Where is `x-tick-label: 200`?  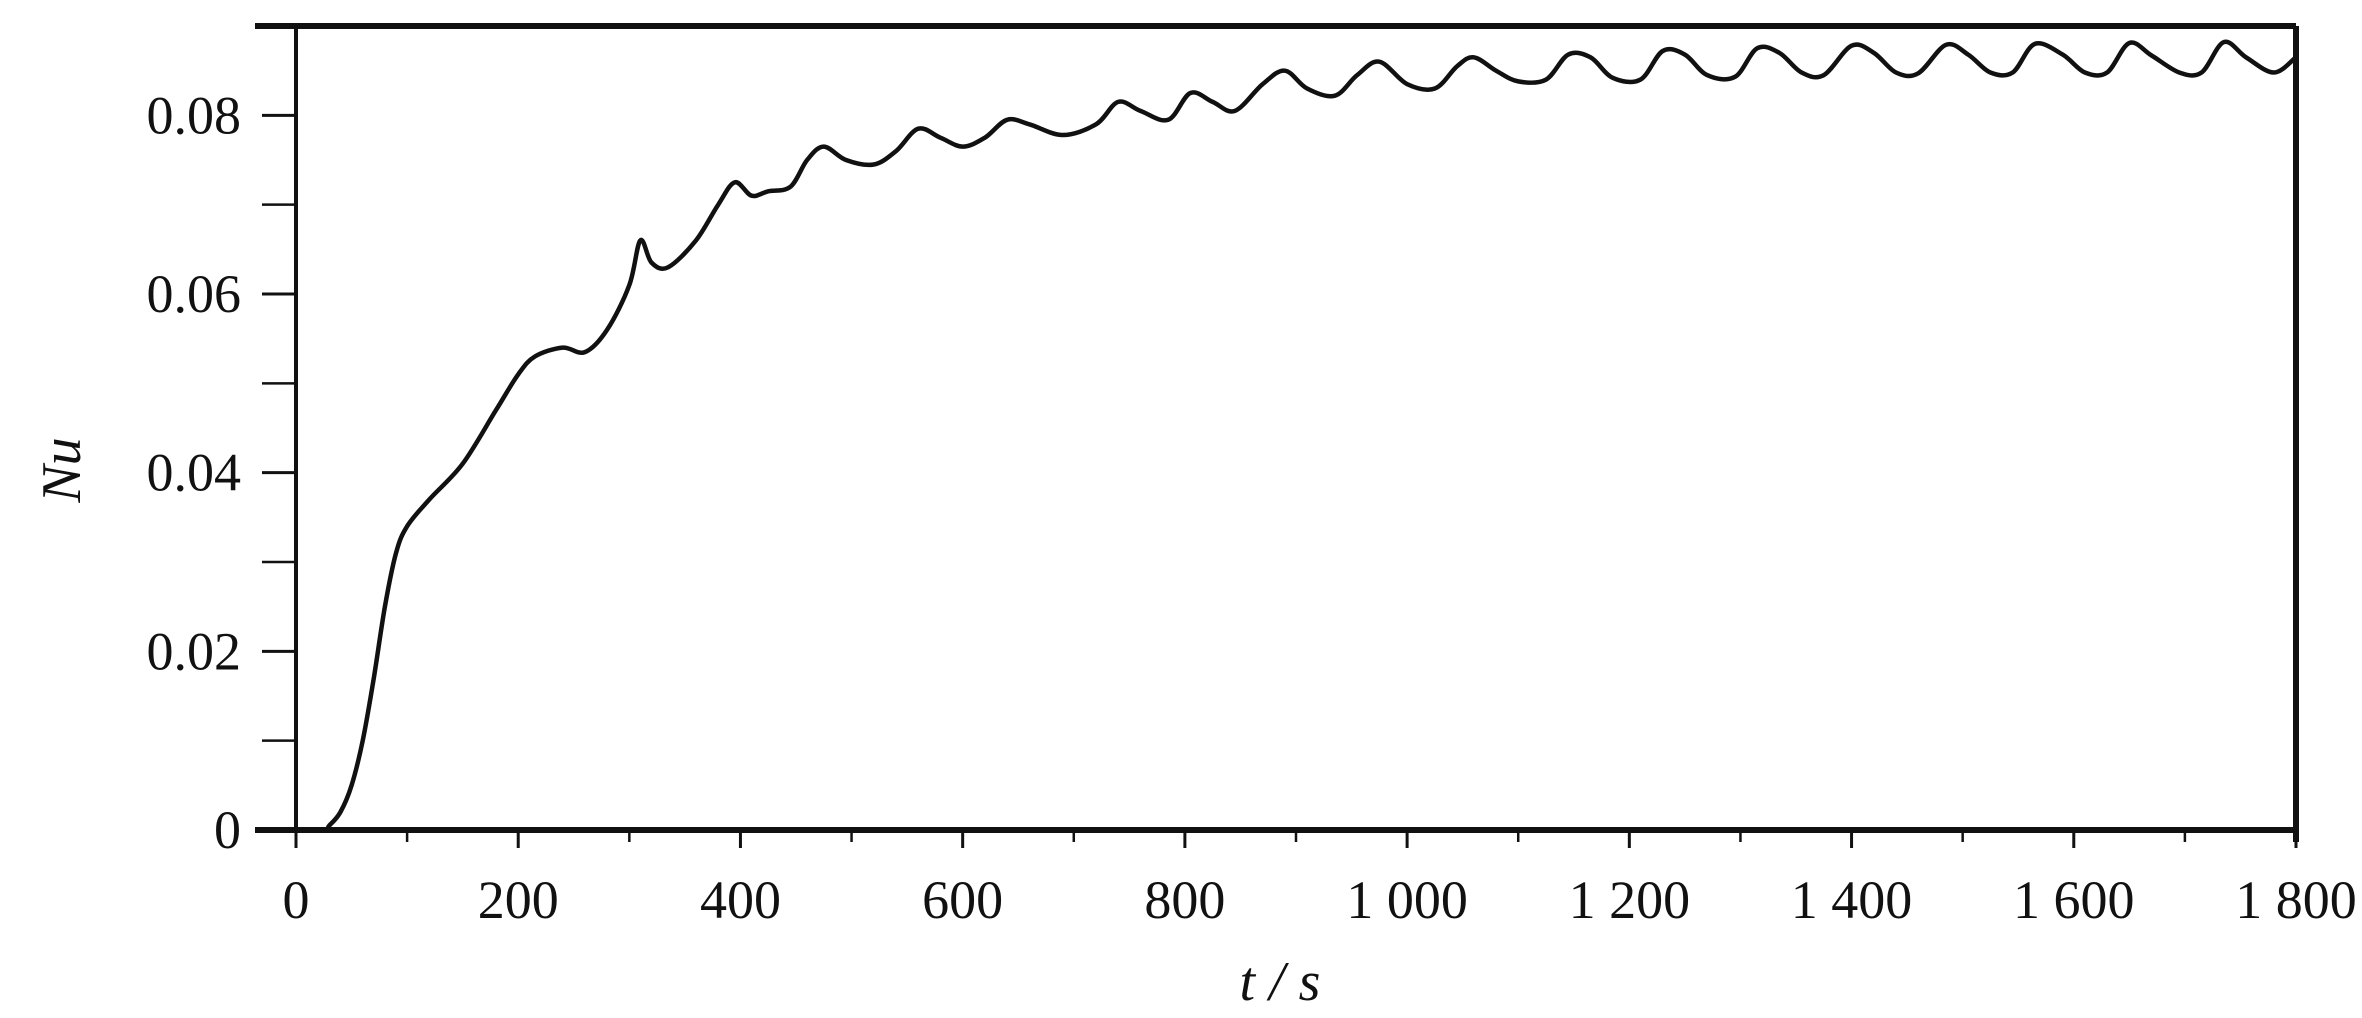
x-tick-label: 200 is located at coordinates (518, 900).